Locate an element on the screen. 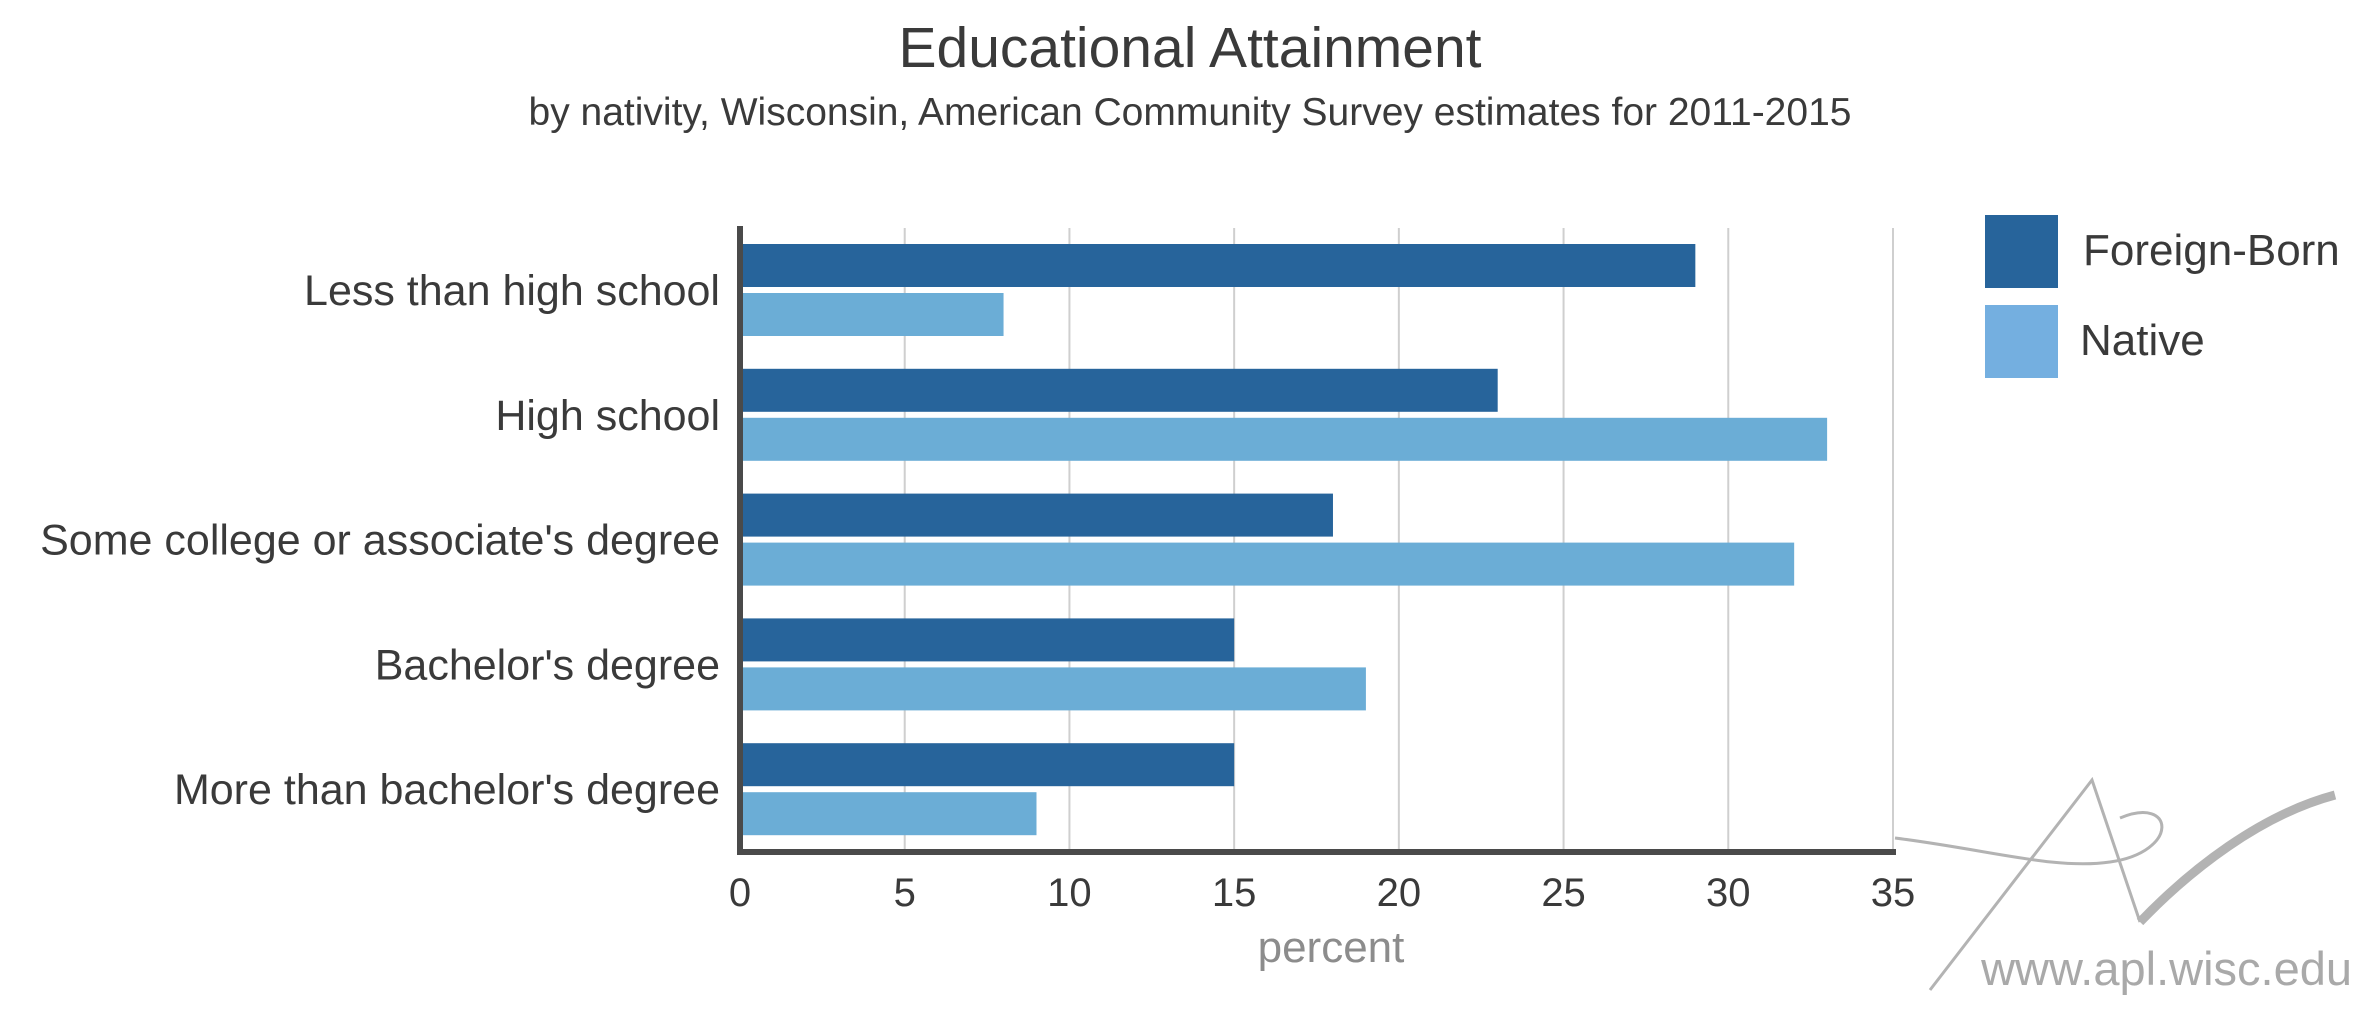  x-tick-label: 5 is located at coordinates (905, 893).